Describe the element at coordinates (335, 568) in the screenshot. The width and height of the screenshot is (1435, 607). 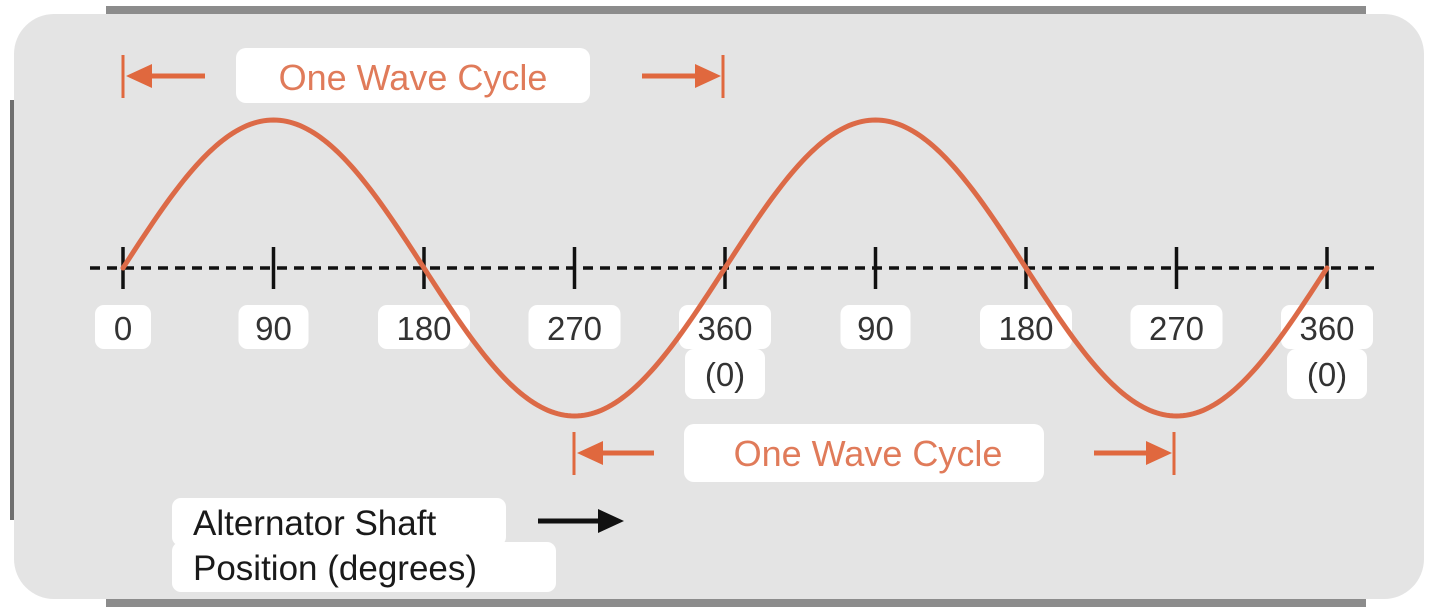
I see `caption-line2: Position (degrees)` at that location.